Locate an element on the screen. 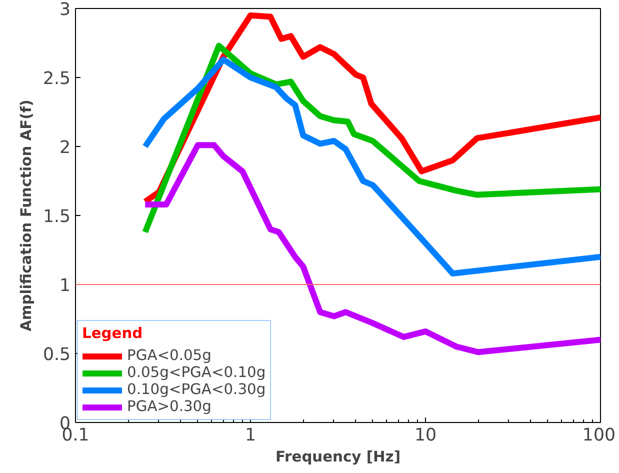 Image resolution: width=619 pixels, height=473 pixels. x-tick-label: 1 is located at coordinates (250, 436).